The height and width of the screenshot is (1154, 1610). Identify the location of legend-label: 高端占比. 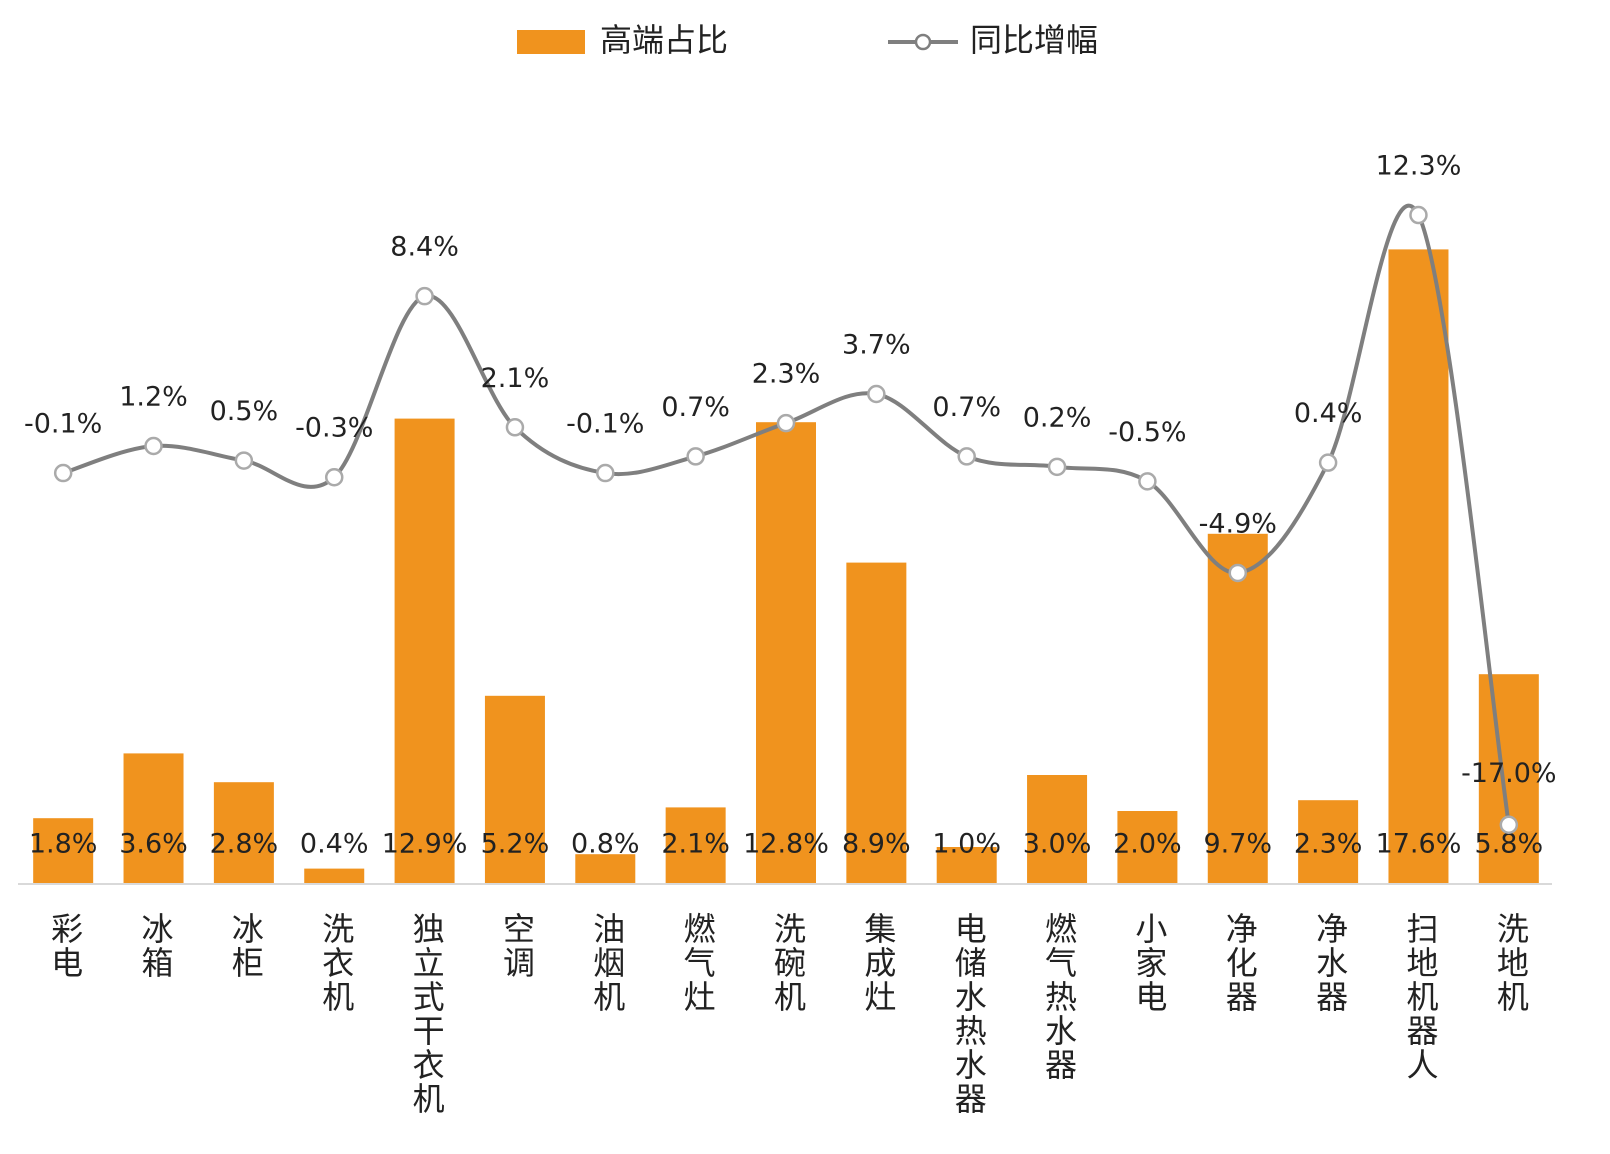
(664, 40).